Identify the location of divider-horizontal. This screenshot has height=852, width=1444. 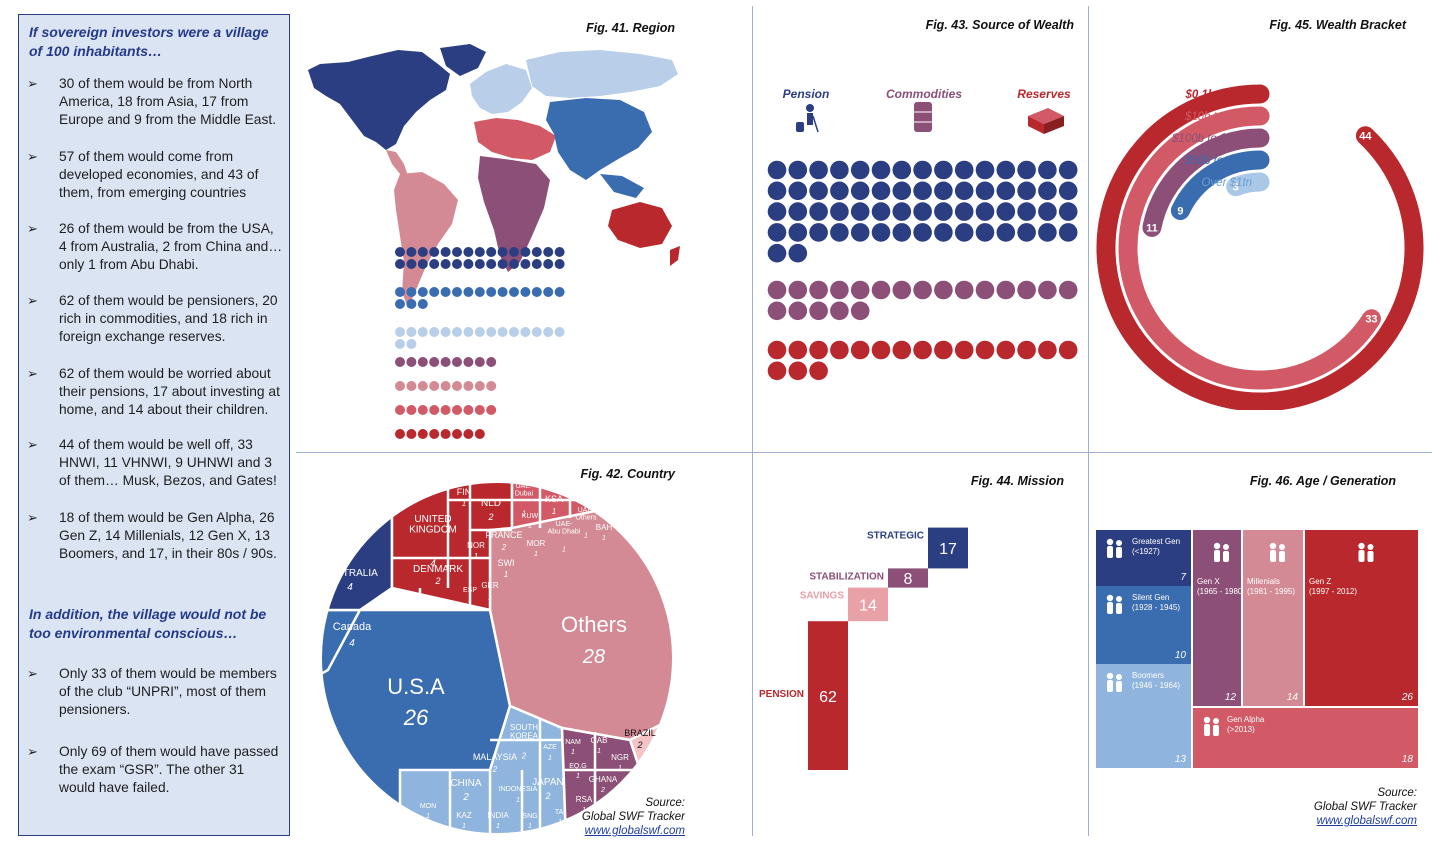
(864, 452).